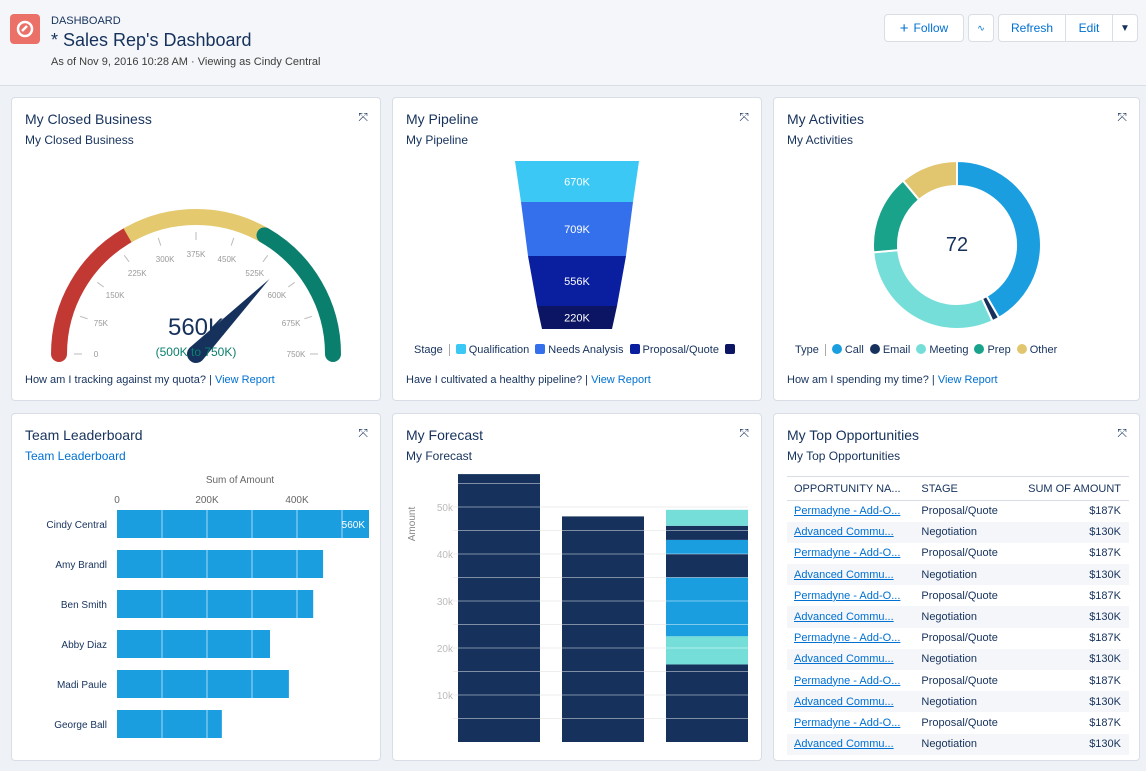 The width and height of the screenshot is (1146, 771). What do you see at coordinates (674, 350) in the screenshot?
I see `legend-item: Proposal/Quote` at bounding box center [674, 350].